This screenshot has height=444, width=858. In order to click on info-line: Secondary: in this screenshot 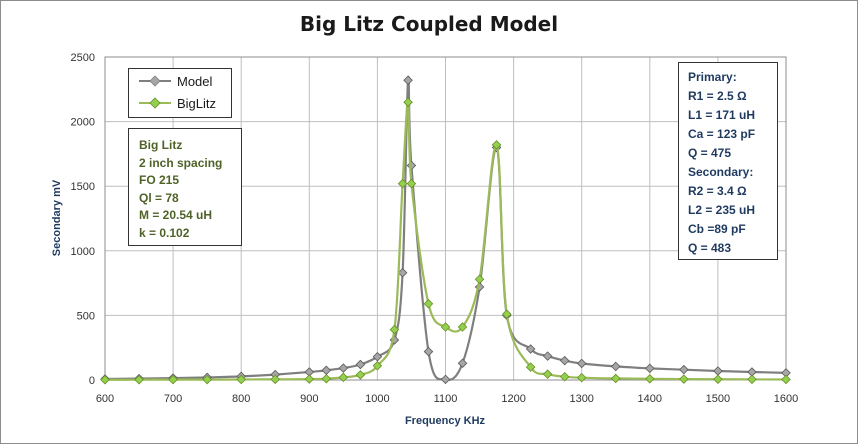, I will do `click(721, 172)`.